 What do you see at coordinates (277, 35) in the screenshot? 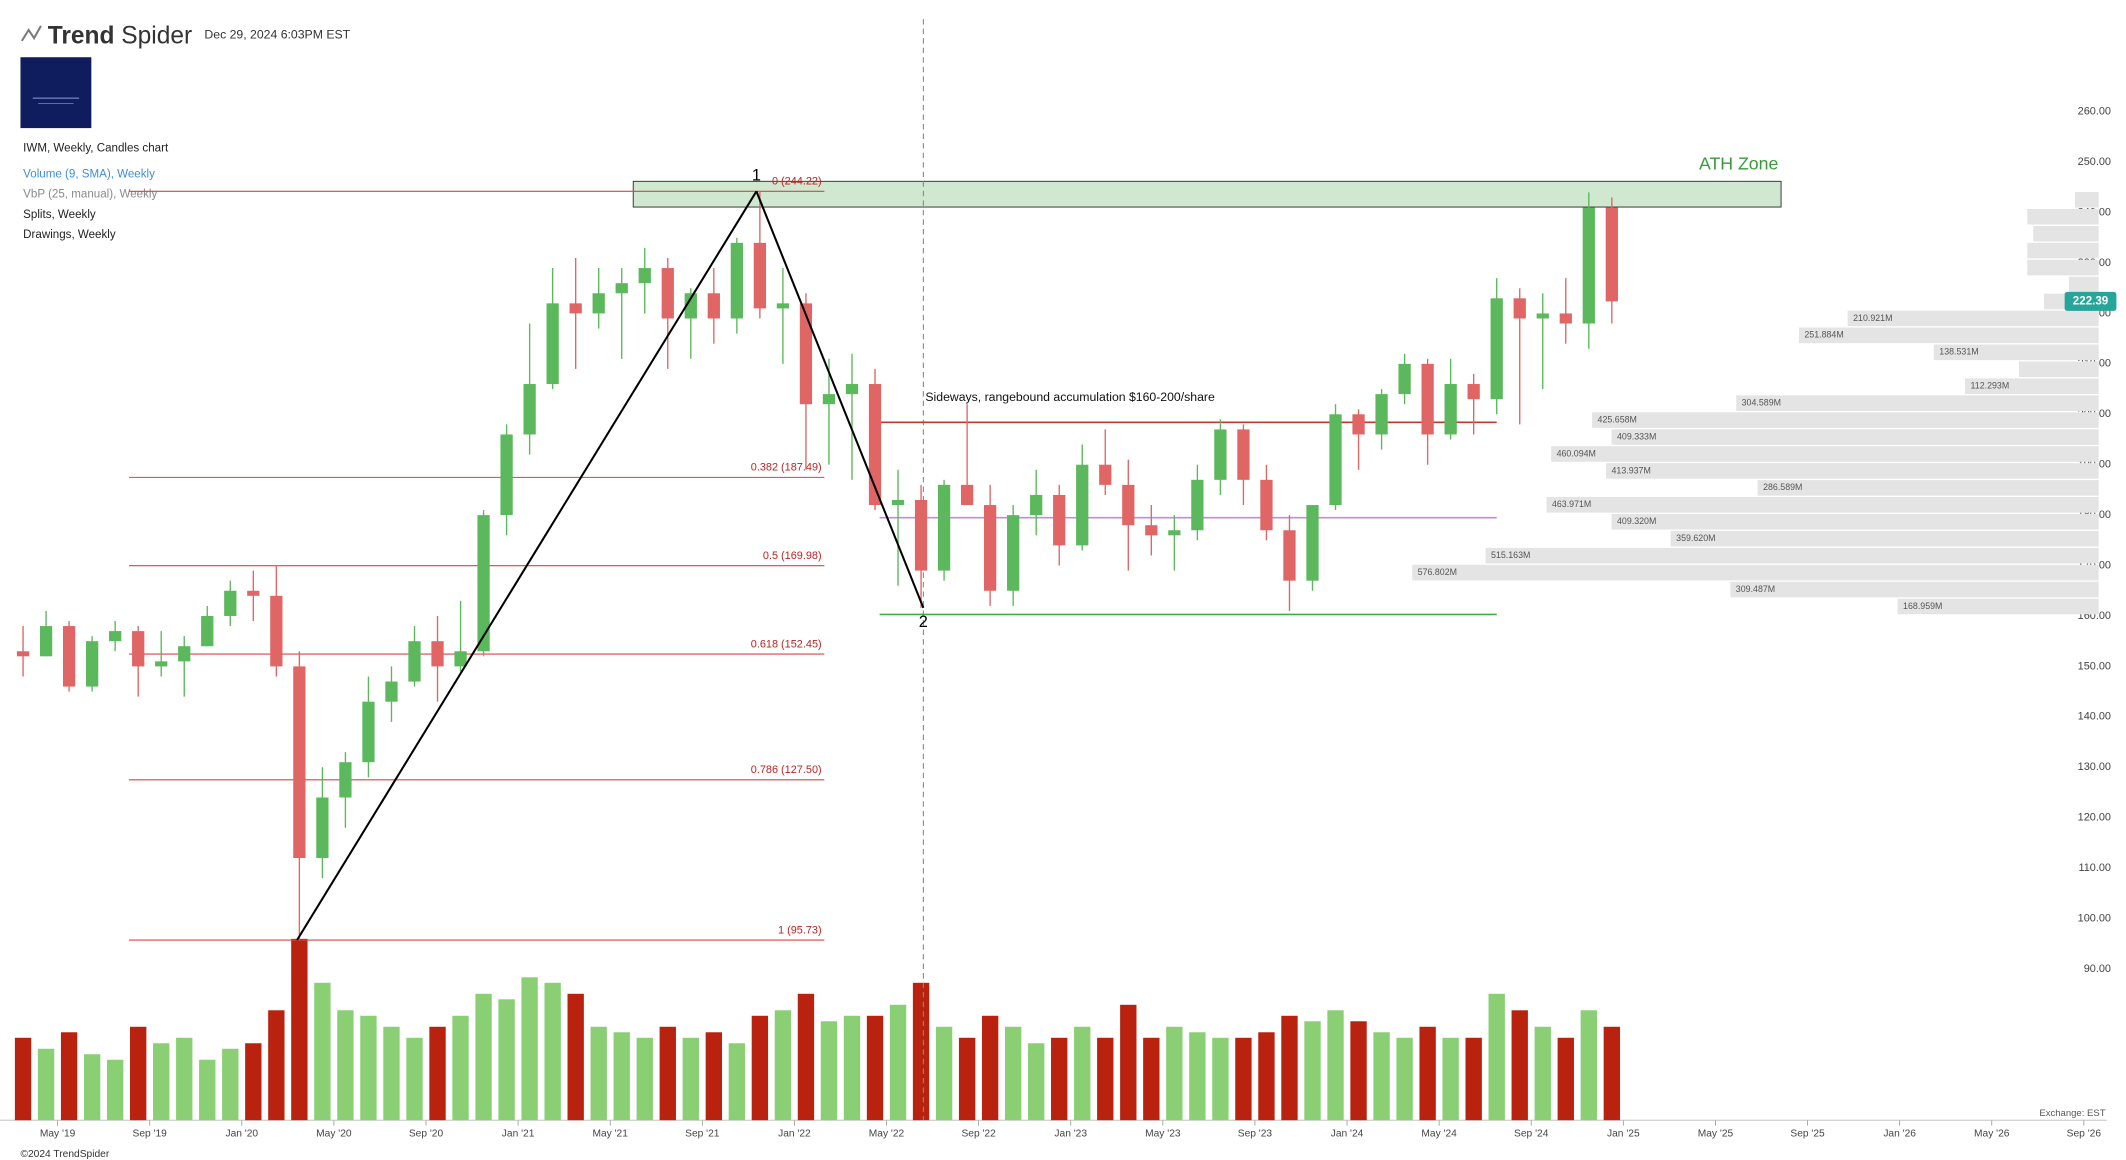
I see `timestamp: Dec 29, 2024 6:03PM EST` at bounding box center [277, 35].